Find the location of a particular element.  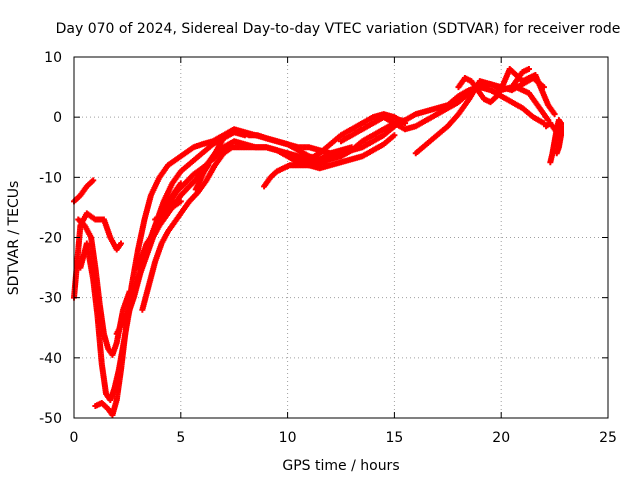

x-tick-label: 25 is located at coordinates (608, 438).